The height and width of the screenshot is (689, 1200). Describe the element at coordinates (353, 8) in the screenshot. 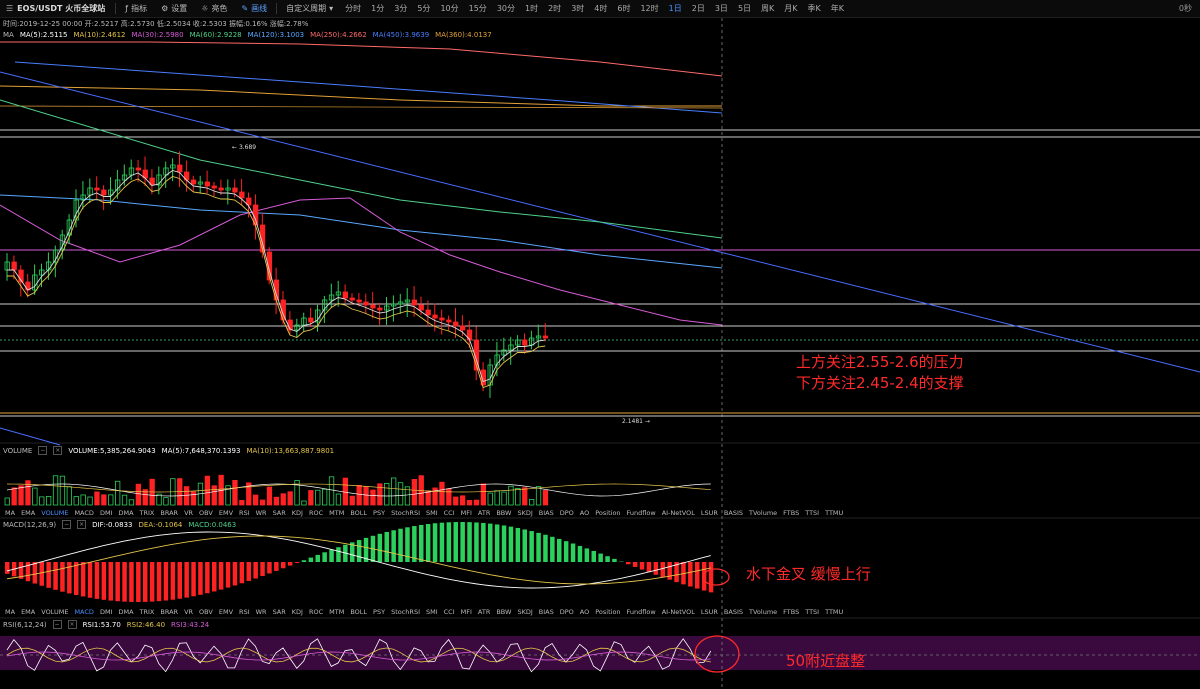

I see `interval-tab: 分时` at that location.